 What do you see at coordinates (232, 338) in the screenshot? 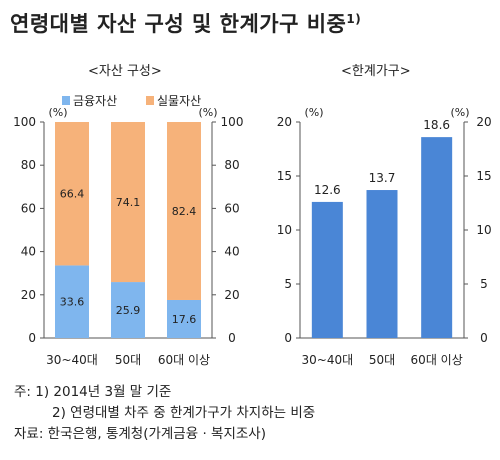
I see `left-tick-label-right: 0` at bounding box center [232, 338].